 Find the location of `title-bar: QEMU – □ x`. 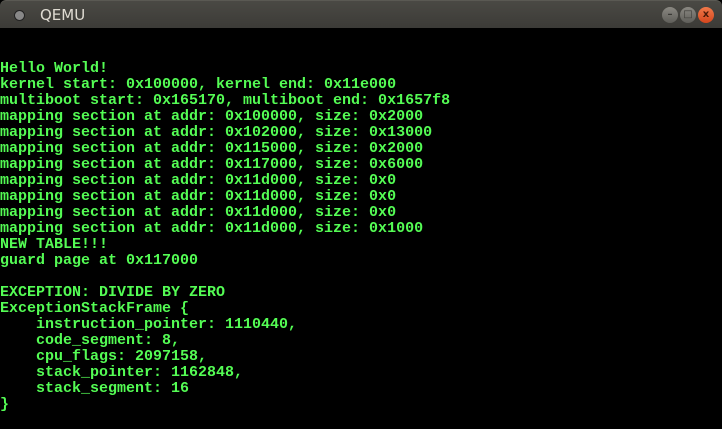

title-bar: QEMU – □ x is located at coordinates (361, 14).